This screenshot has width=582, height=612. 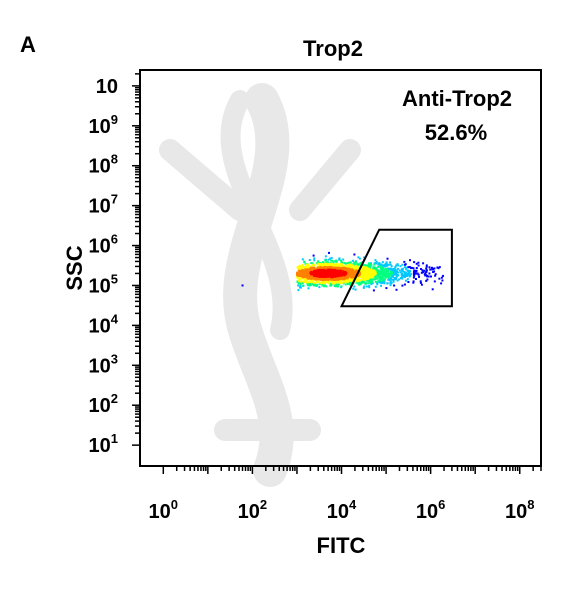 I want to click on y-axis-label: SSC, so click(x=74, y=267).